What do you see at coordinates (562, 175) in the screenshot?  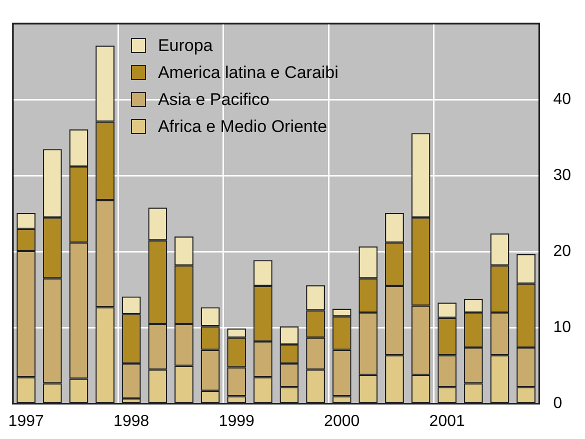 I see `y-tick-label: 30` at bounding box center [562, 175].